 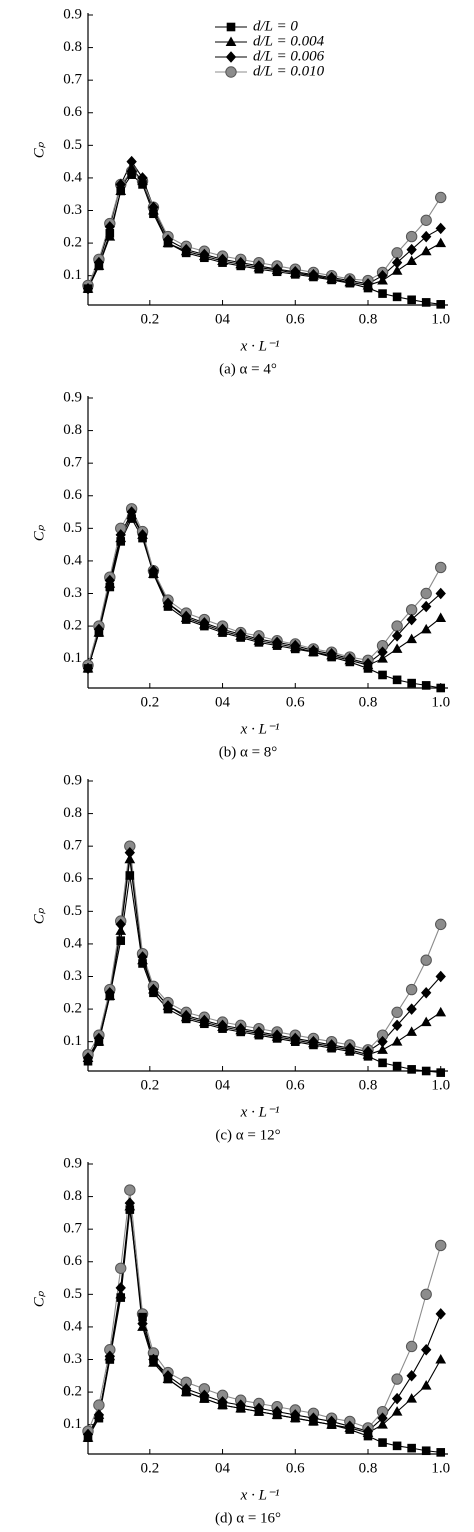 I want to click on y-tick-label: 0.8, so click(x=72, y=1196).